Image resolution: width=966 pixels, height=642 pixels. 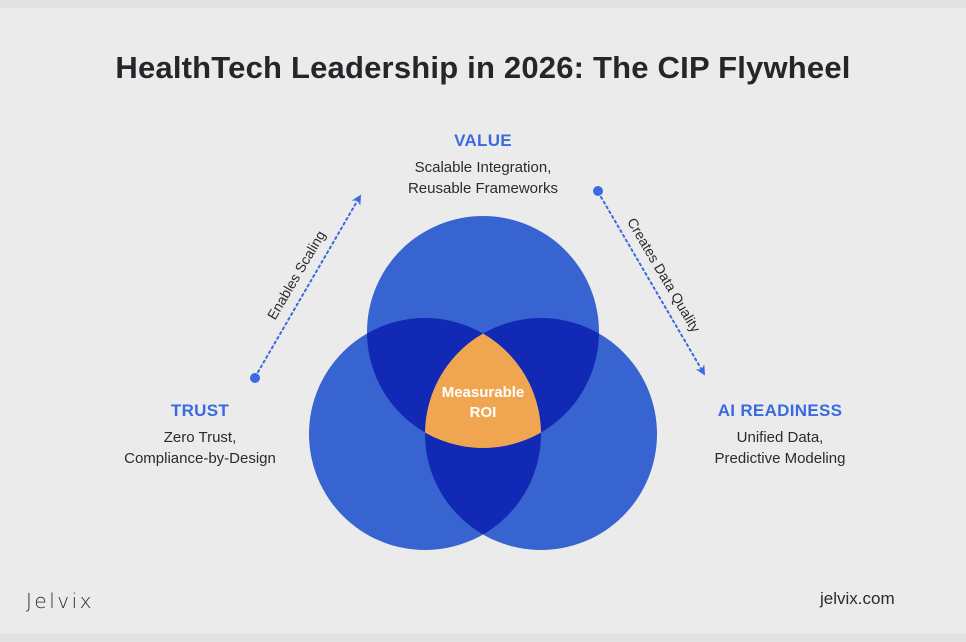 I want to click on center-label: Measurable ROI, so click(x=483, y=402).